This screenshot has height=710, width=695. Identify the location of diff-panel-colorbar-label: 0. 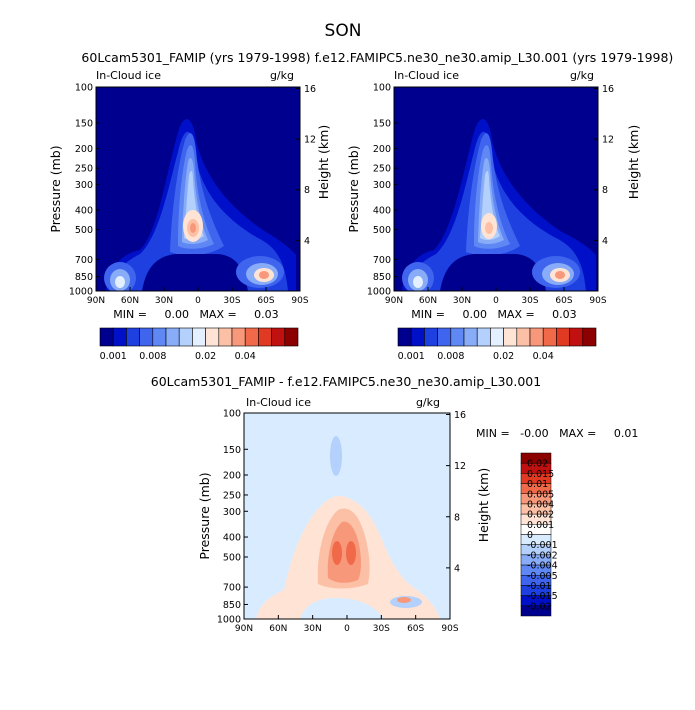
(530, 535).